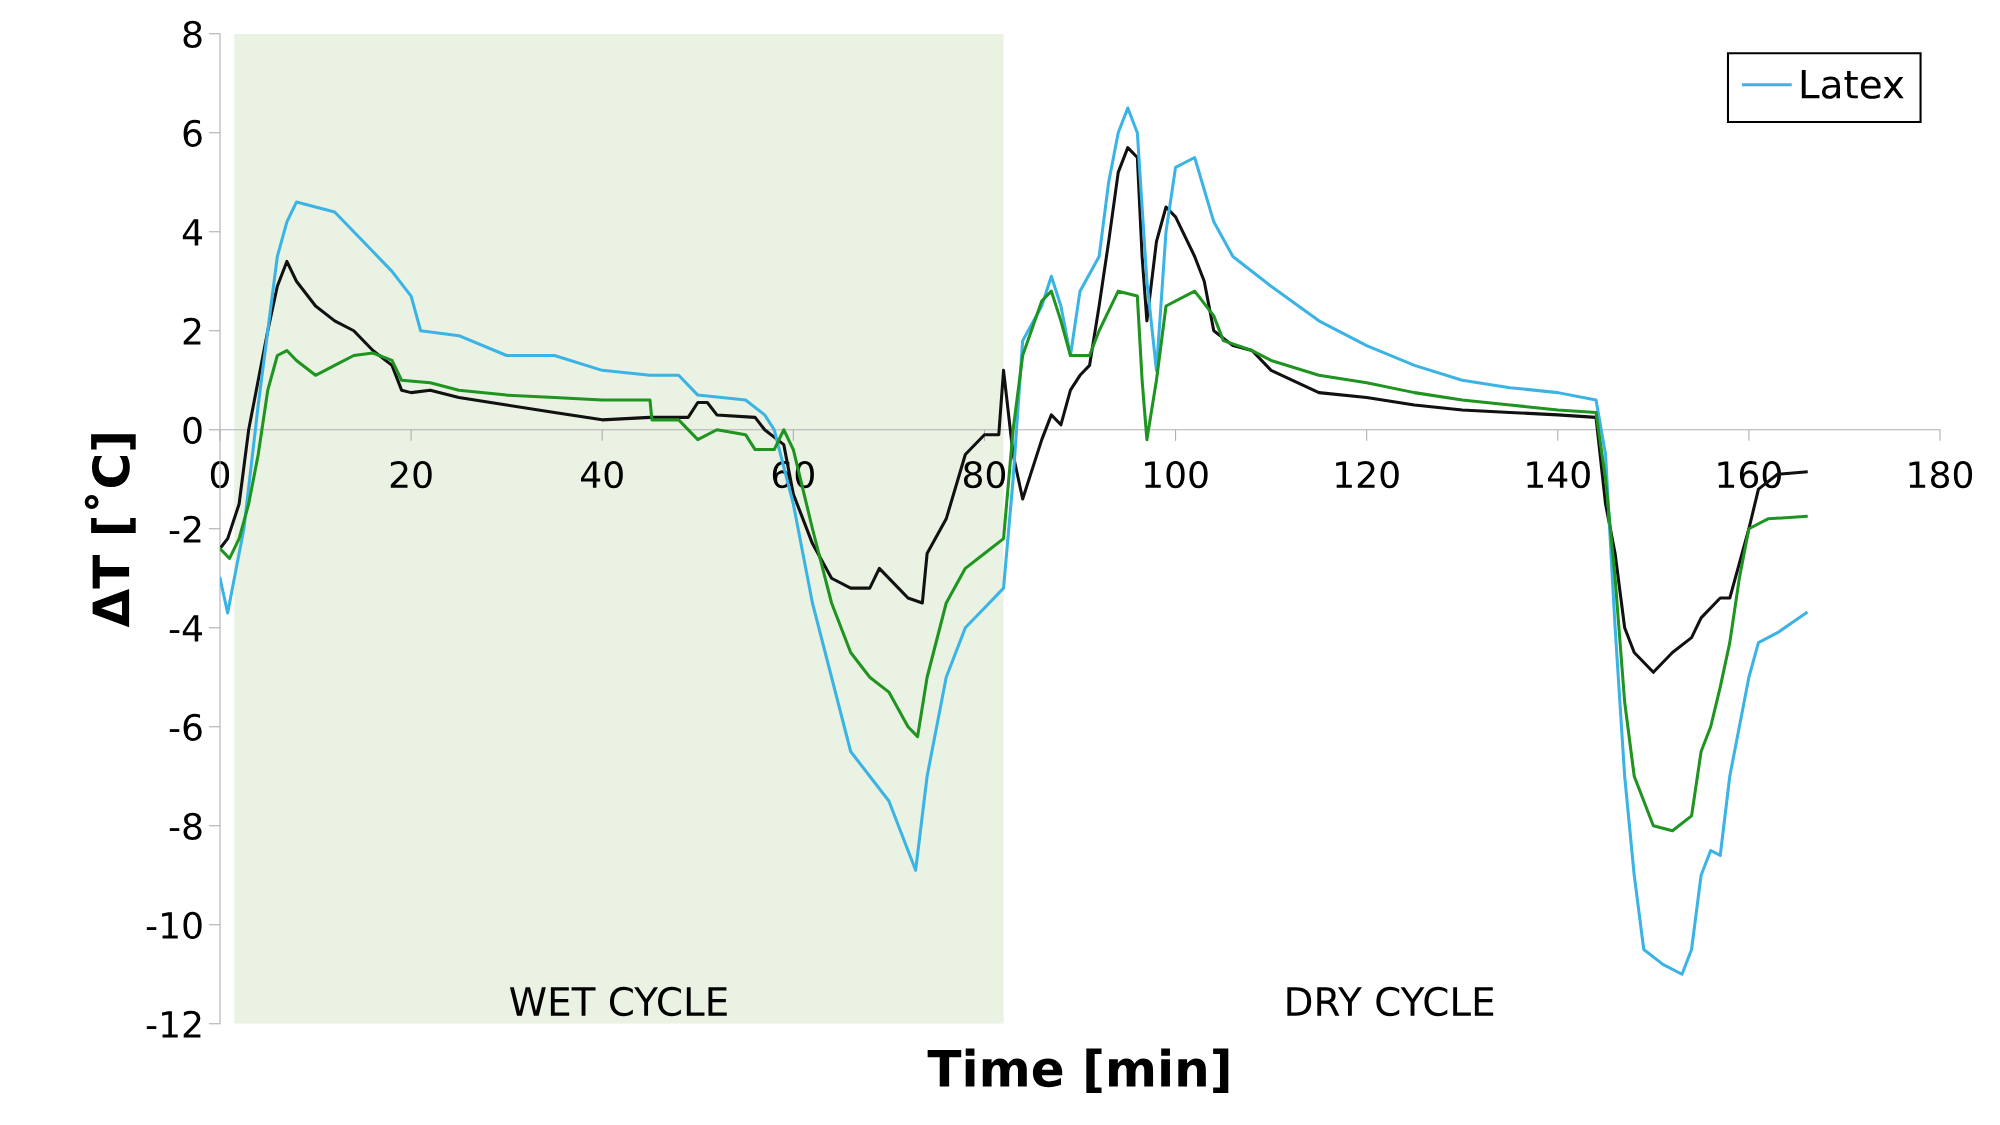 The height and width of the screenshot is (1125, 2000). Describe the element at coordinates (174, 925) in the screenshot. I see `y-tick-label: -10` at that location.